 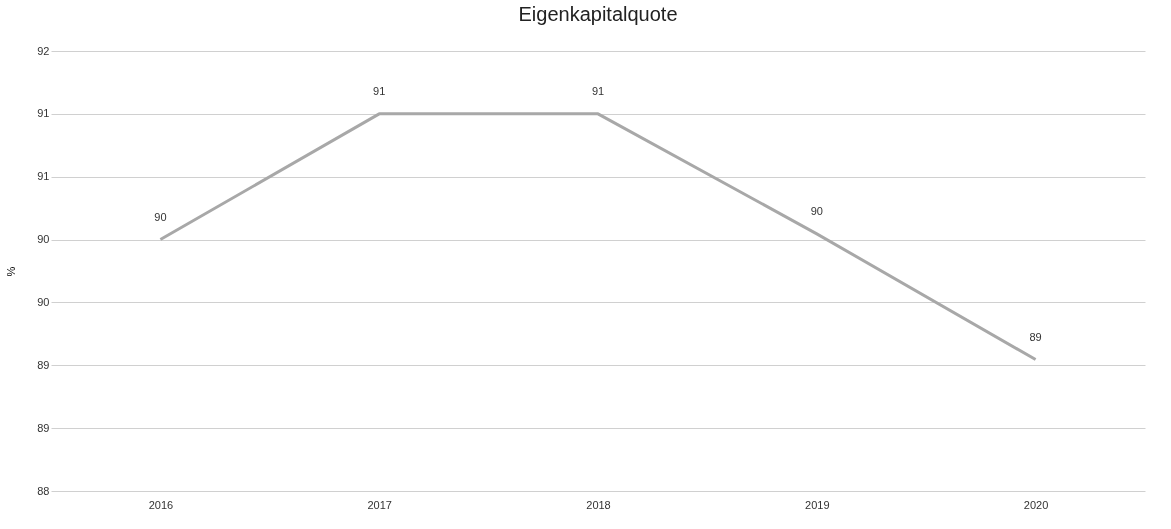 What do you see at coordinates (379, 504) in the screenshot?
I see `x-tick-label: 2017` at bounding box center [379, 504].